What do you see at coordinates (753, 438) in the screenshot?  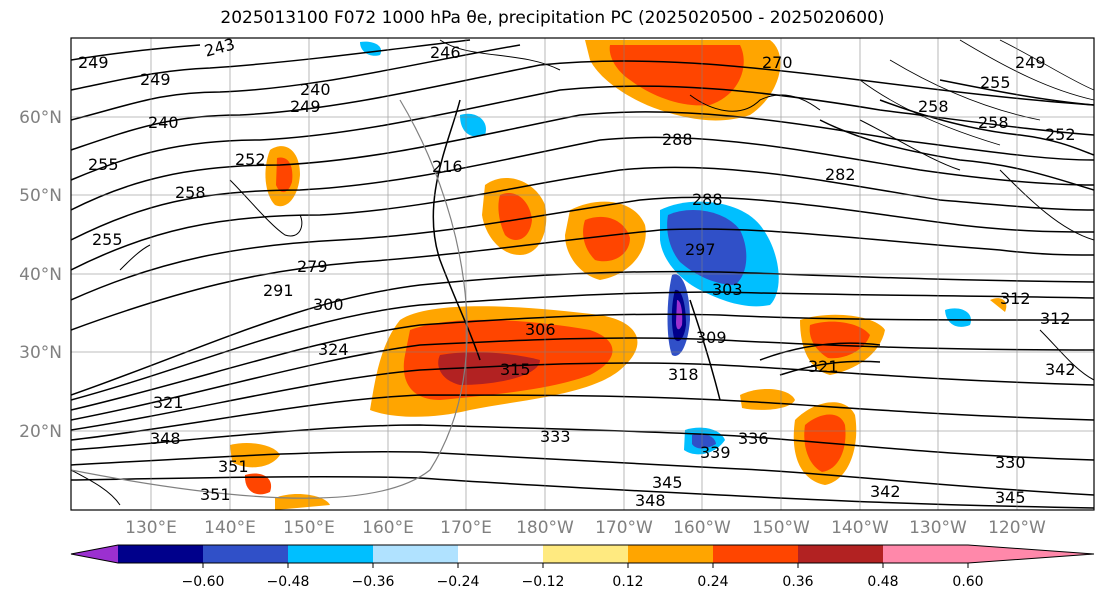 I see `contour-label: 336` at bounding box center [753, 438].